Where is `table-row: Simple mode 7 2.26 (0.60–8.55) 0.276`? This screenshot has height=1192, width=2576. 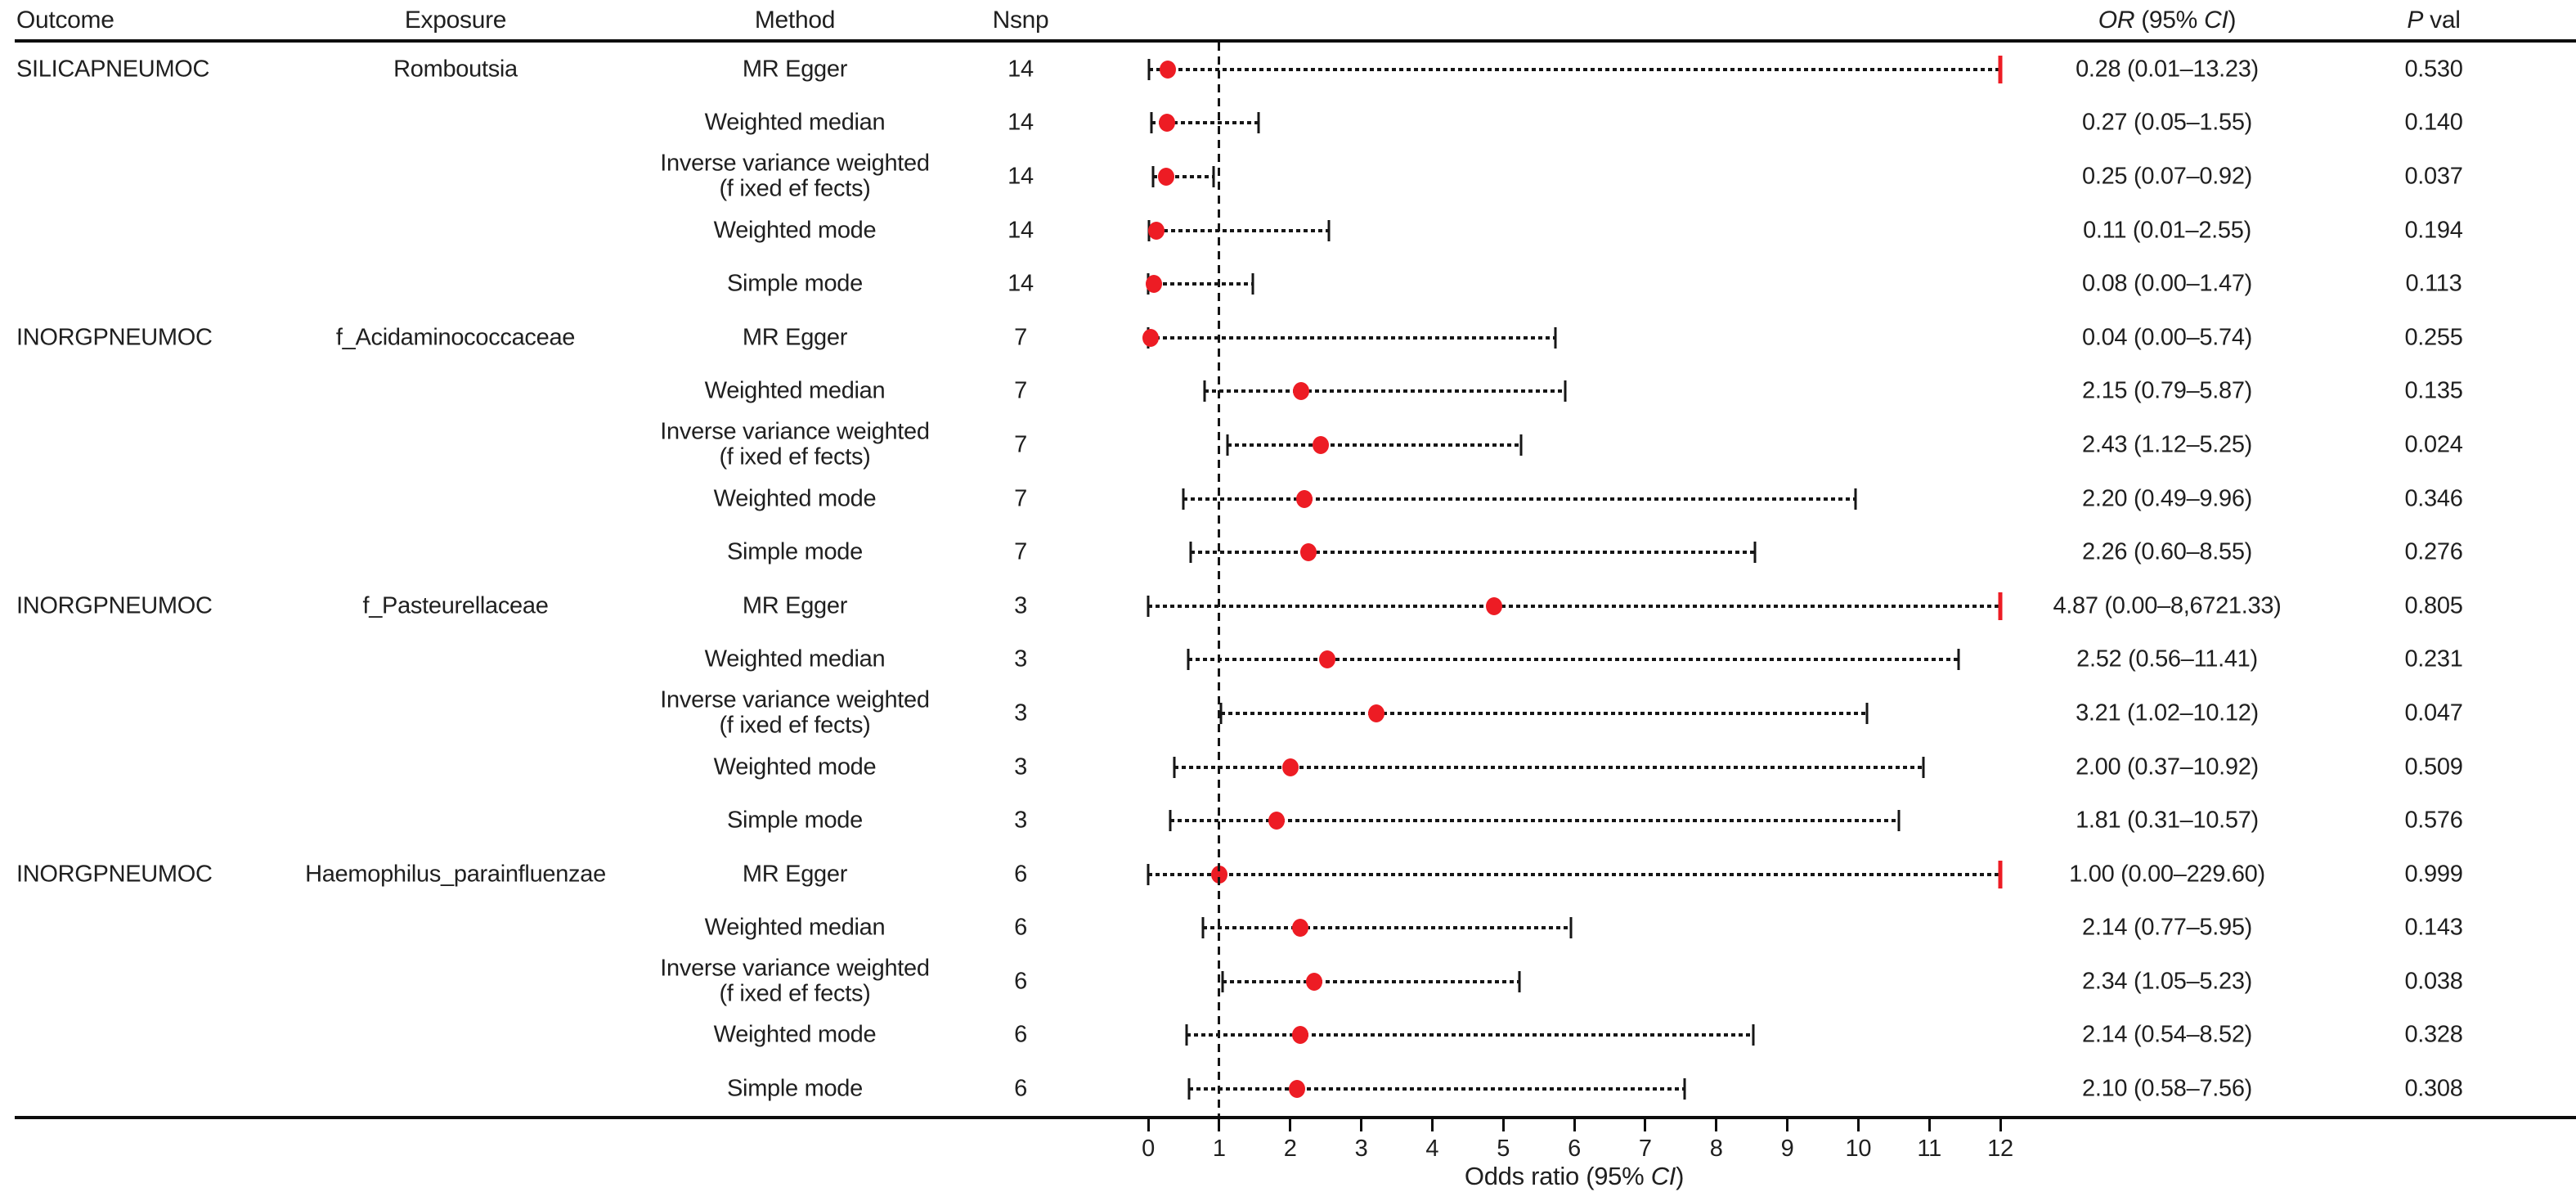 table-row: Simple mode 7 2.26 (0.60–8.55) 0.276 is located at coordinates (1288, 552).